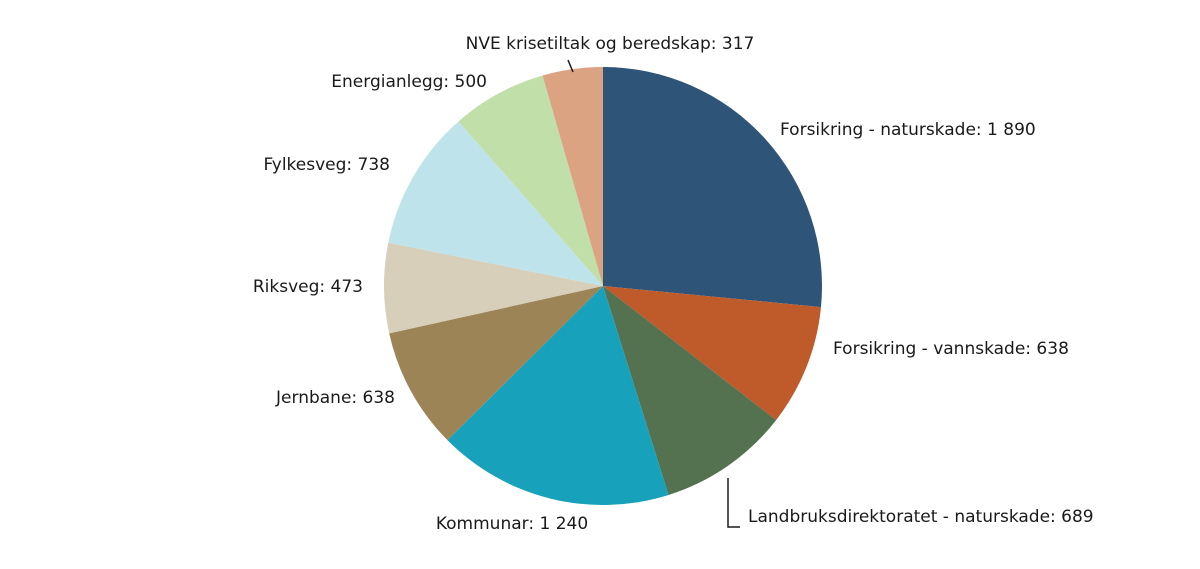 Image resolution: width=1200 pixels, height=569 pixels. I want to click on slice-label: Forsikring - vannskade: 638, so click(951, 349).